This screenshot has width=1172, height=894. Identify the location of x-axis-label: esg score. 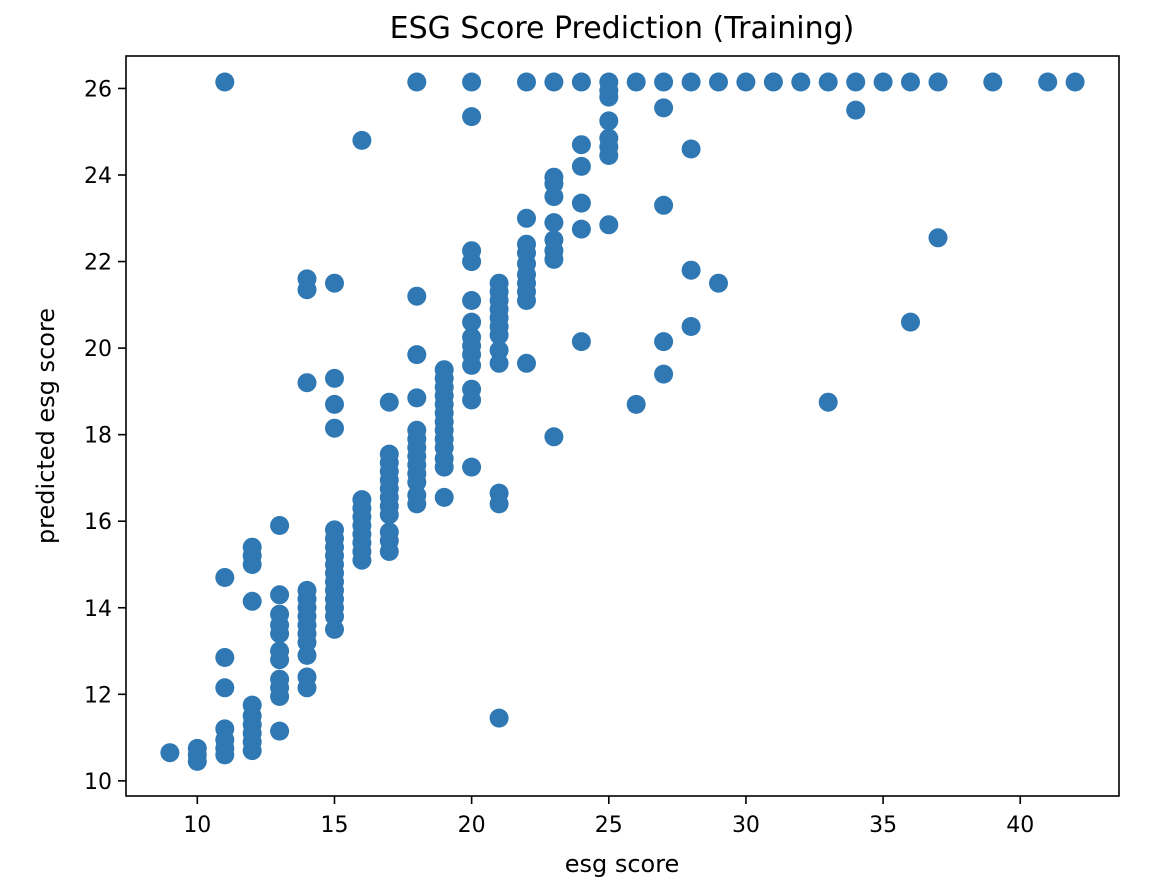
(622, 864).